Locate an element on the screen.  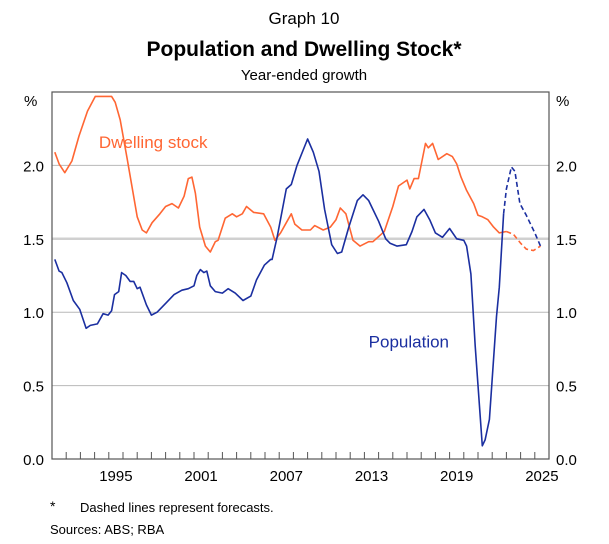
chart-subtitle: Year-ended growth is located at coordinates (304, 75).